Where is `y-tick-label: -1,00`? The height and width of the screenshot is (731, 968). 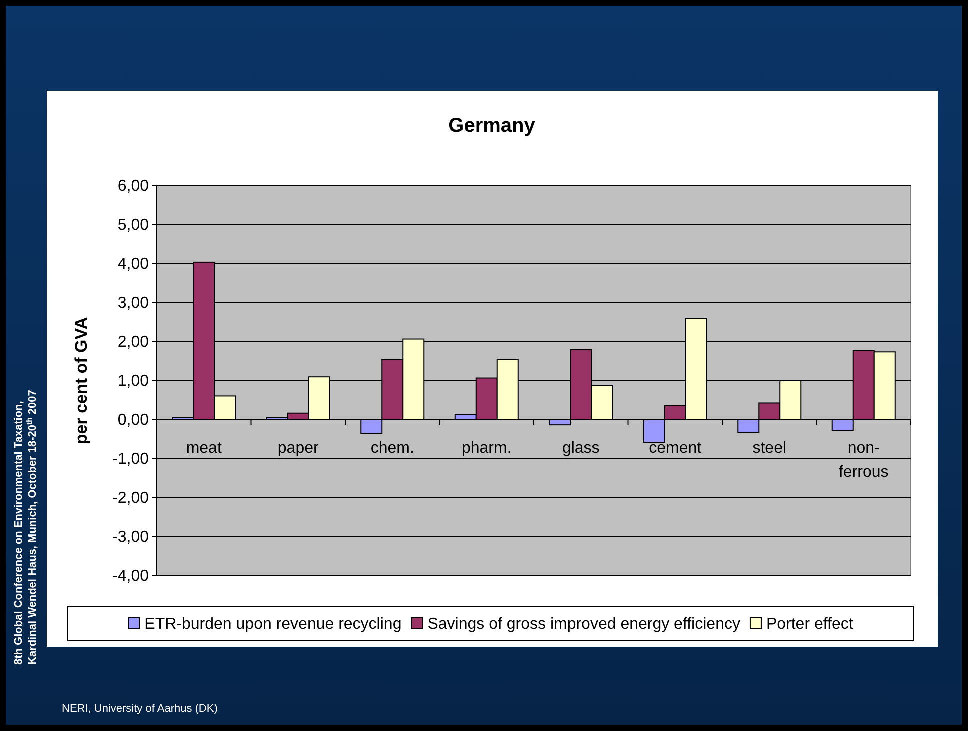
y-tick-label: -1,00 is located at coordinates (131, 459).